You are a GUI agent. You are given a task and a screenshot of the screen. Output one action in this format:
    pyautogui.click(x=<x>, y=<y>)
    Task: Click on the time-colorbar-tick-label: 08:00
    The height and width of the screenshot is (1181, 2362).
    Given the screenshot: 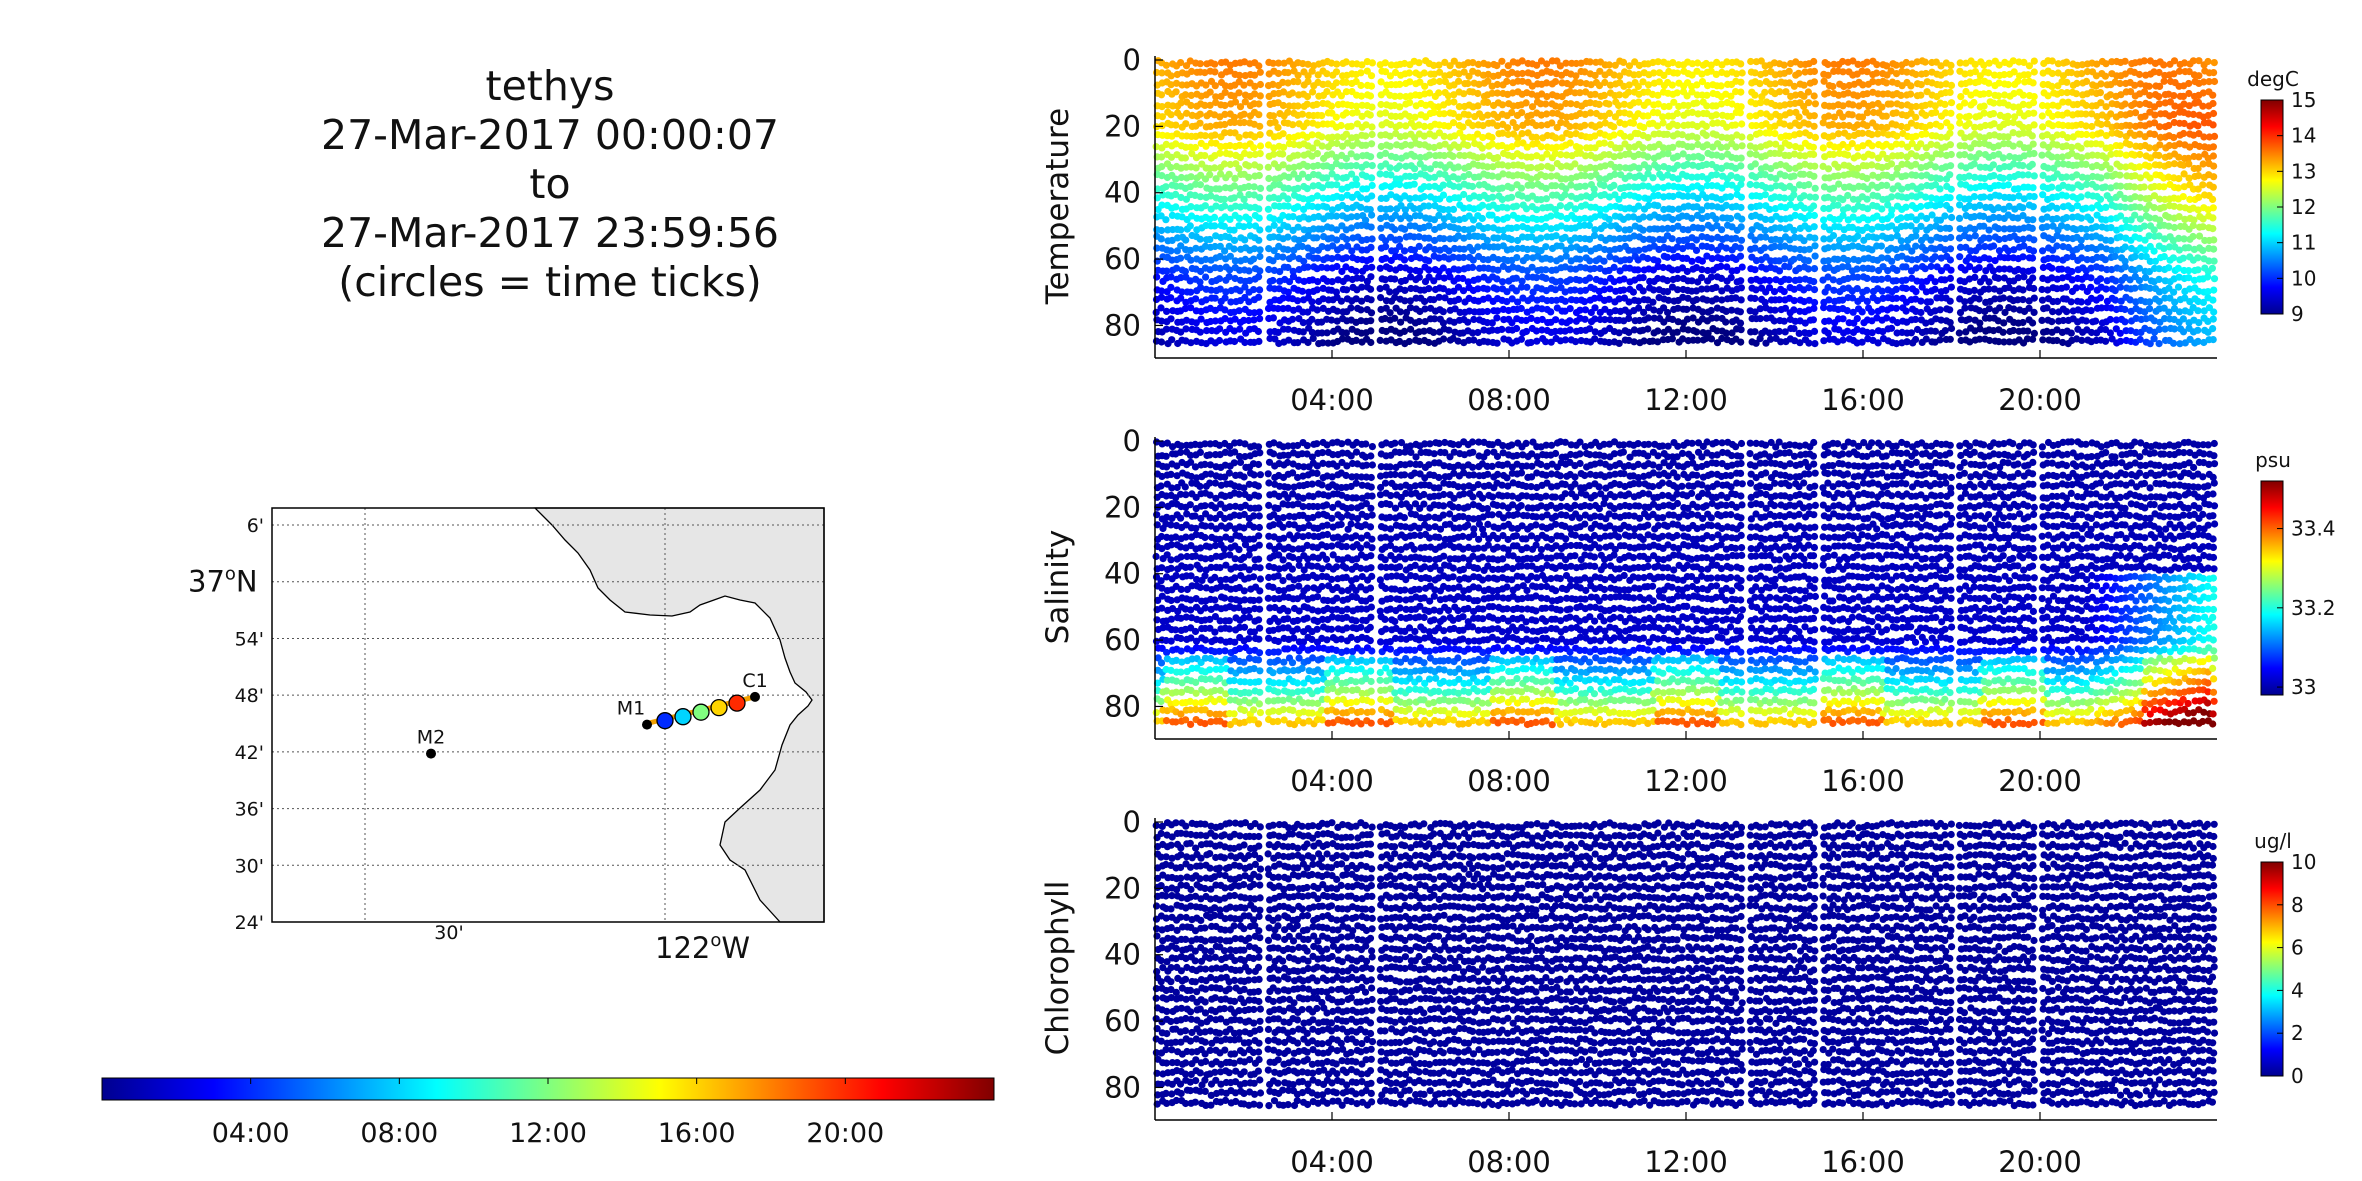 What is the action you would take?
    pyautogui.click(x=399, y=1133)
    